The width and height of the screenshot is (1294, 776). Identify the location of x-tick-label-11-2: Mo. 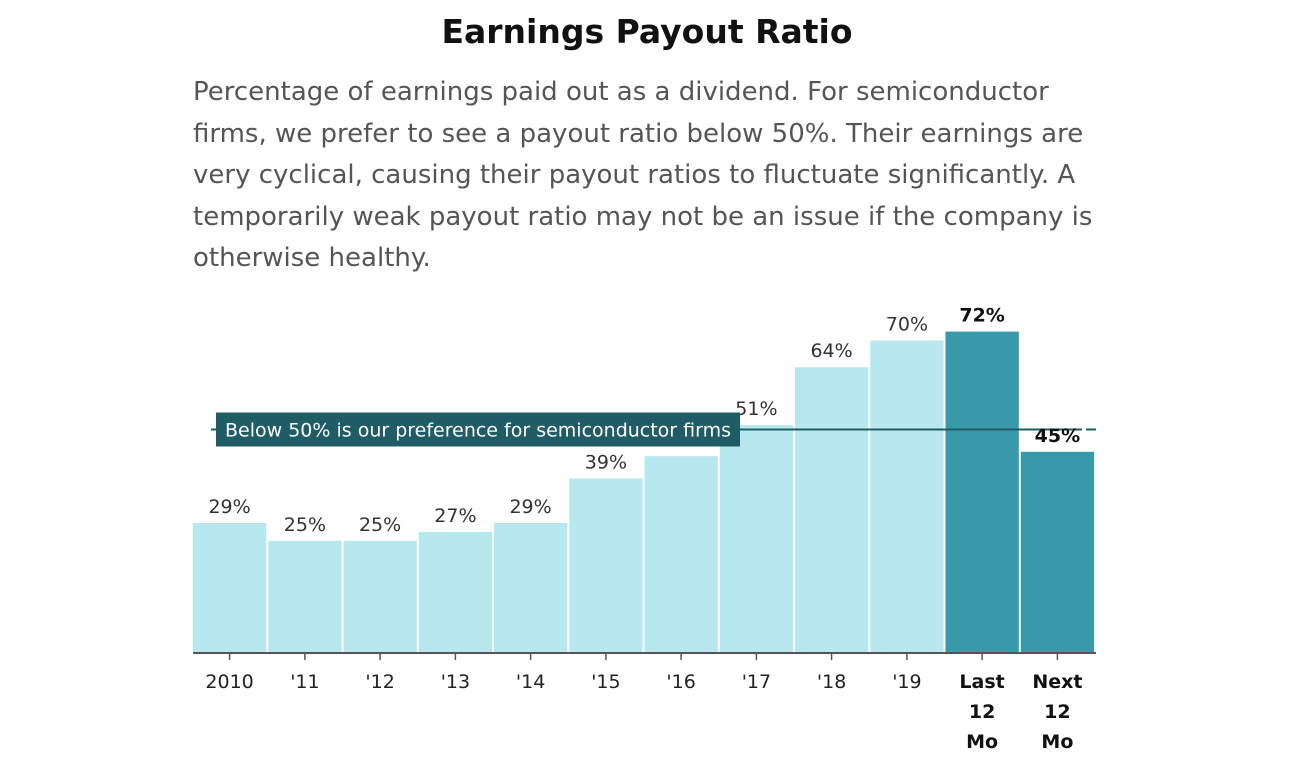
(1057, 742).